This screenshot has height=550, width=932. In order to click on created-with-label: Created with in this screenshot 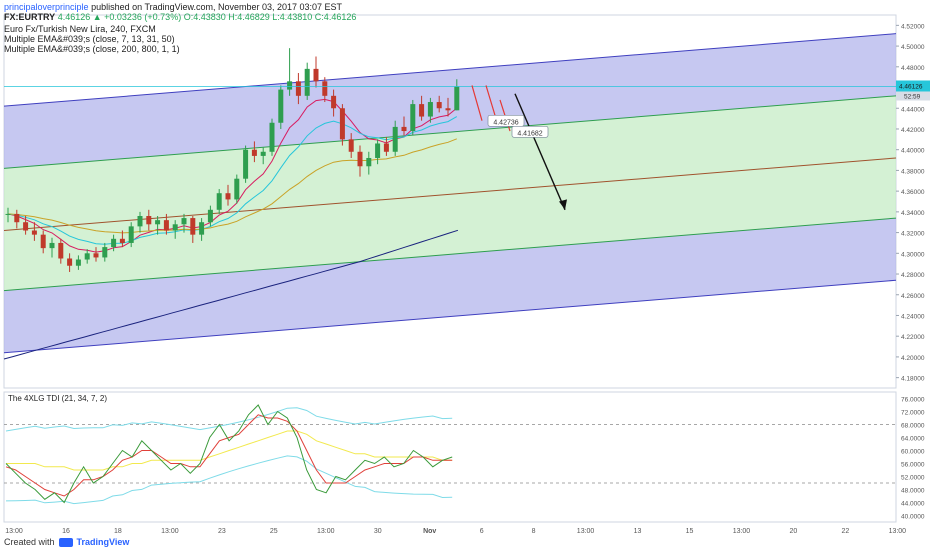, I will do `click(29, 542)`.